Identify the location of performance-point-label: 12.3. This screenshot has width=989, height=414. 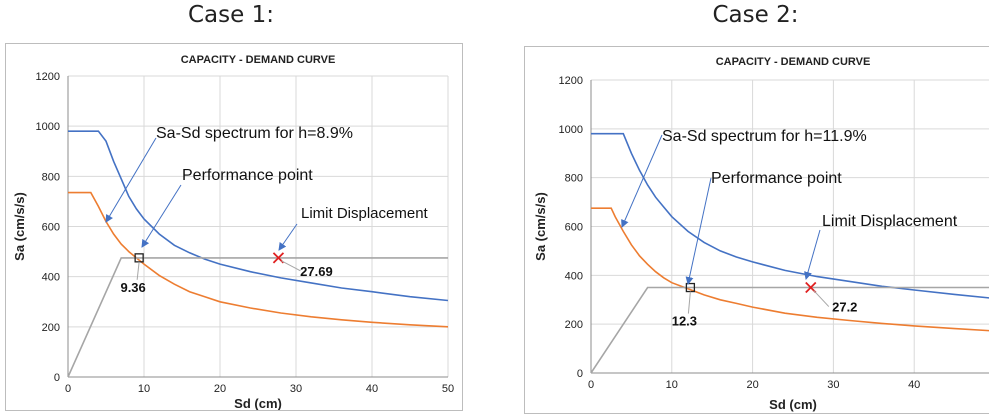
(684, 321).